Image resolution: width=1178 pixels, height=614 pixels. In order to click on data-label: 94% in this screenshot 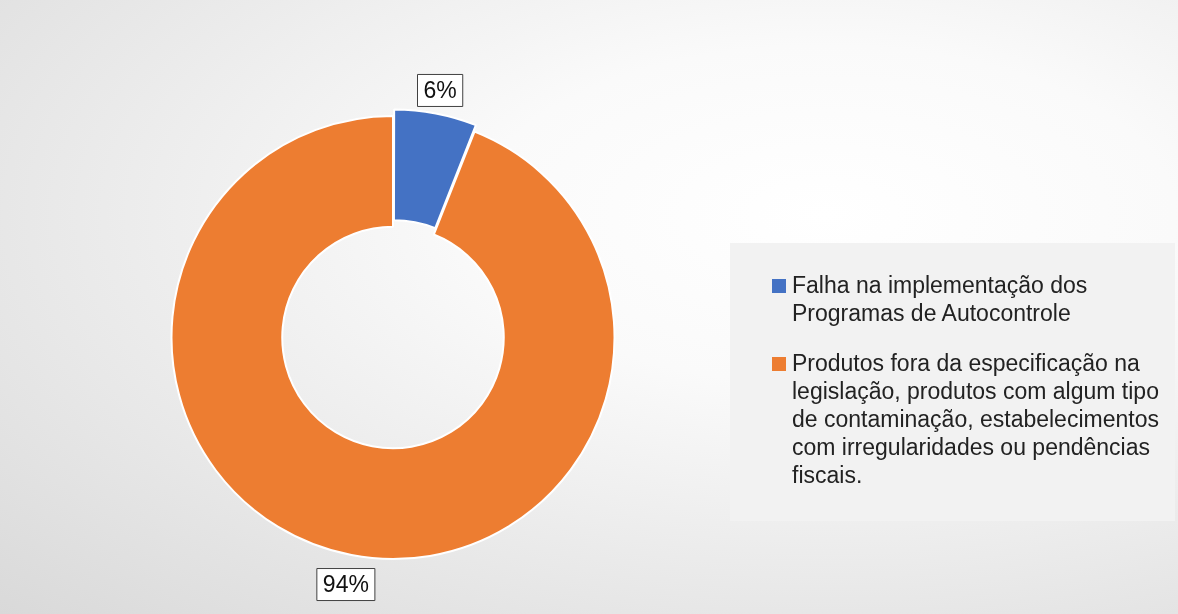, I will do `click(345, 583)`.